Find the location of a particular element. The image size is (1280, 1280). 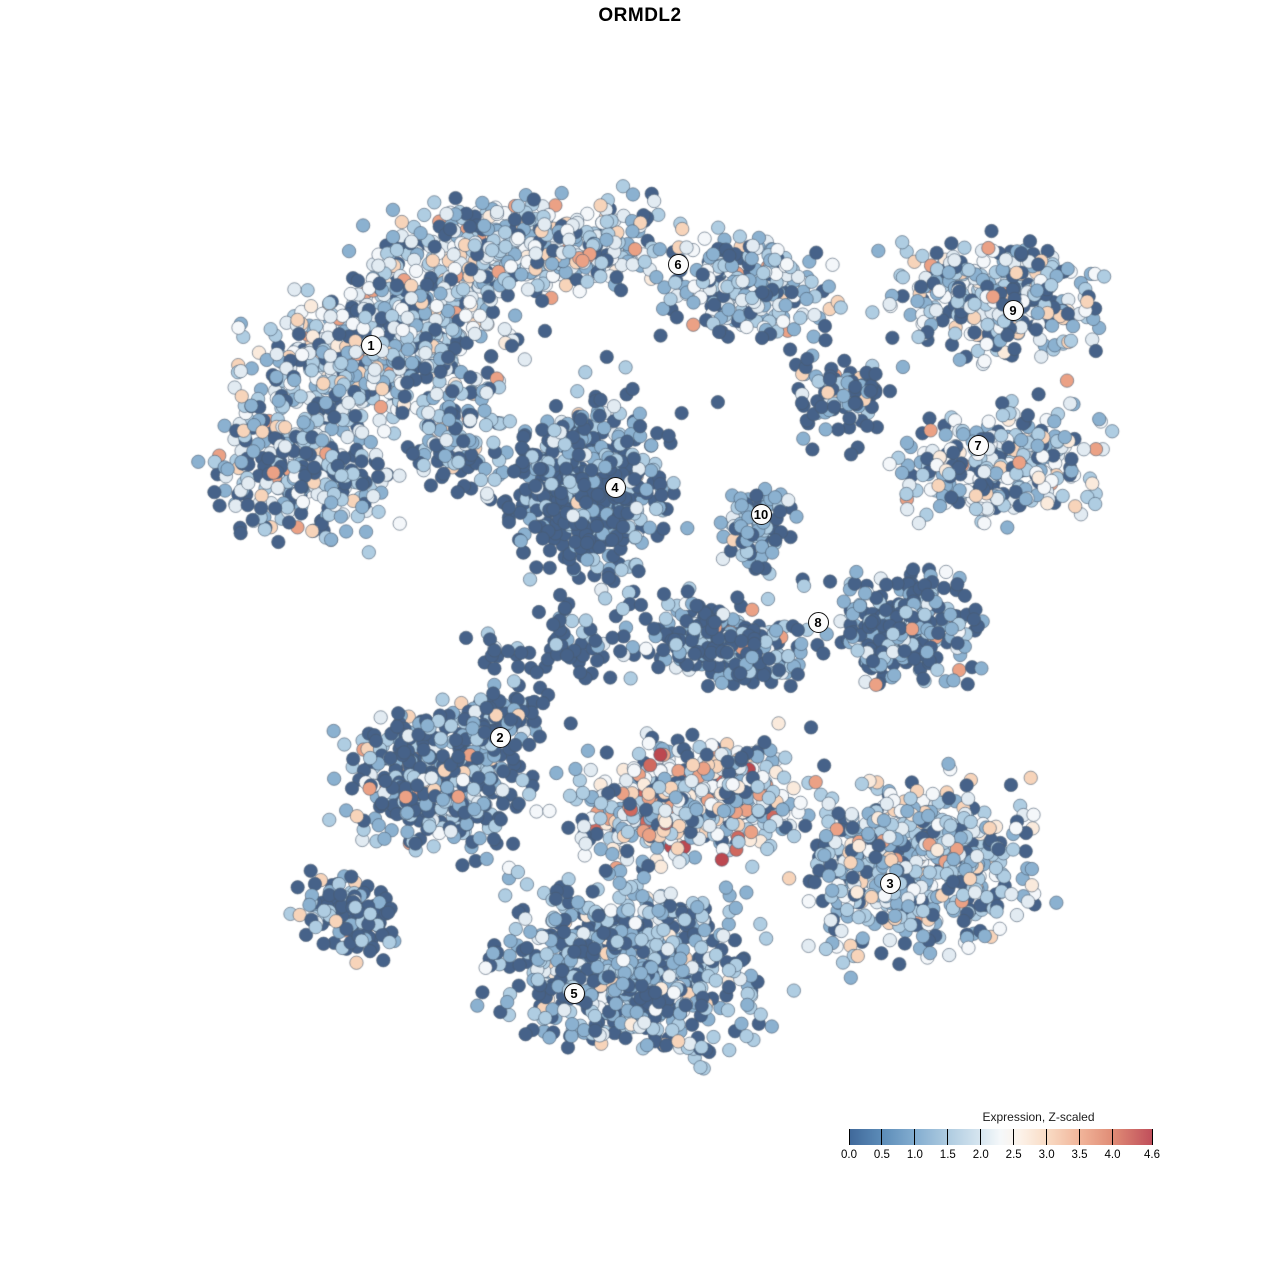

cluster-label-10: 10 is located at coordinates (761, 514).